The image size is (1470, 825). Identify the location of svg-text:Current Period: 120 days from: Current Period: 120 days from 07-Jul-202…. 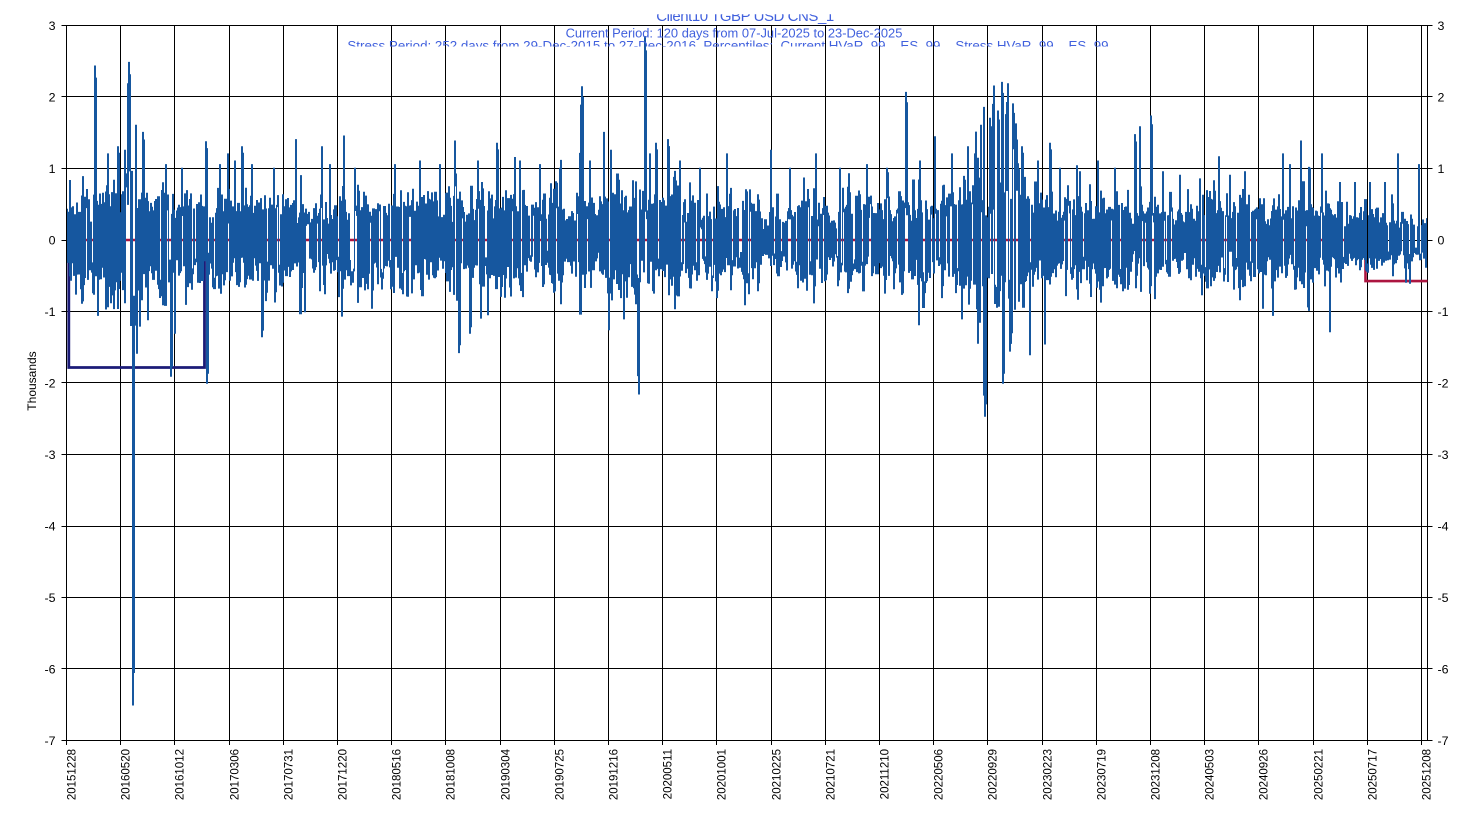
(734, 32).